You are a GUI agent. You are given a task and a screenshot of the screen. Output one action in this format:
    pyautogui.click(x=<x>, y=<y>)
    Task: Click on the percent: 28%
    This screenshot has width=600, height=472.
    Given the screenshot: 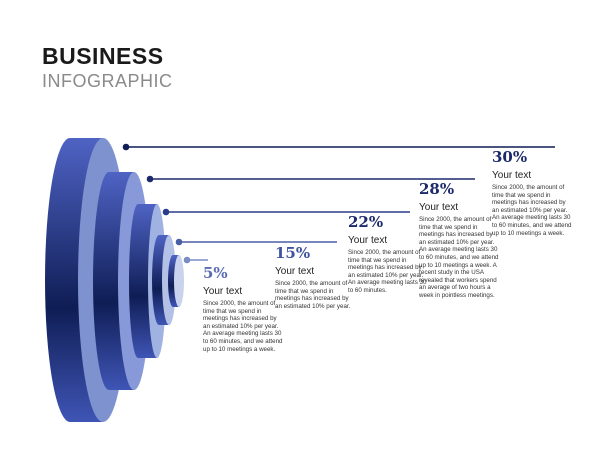 What is the action you would take?
    pyautogui.click(x=437, y=189)
    